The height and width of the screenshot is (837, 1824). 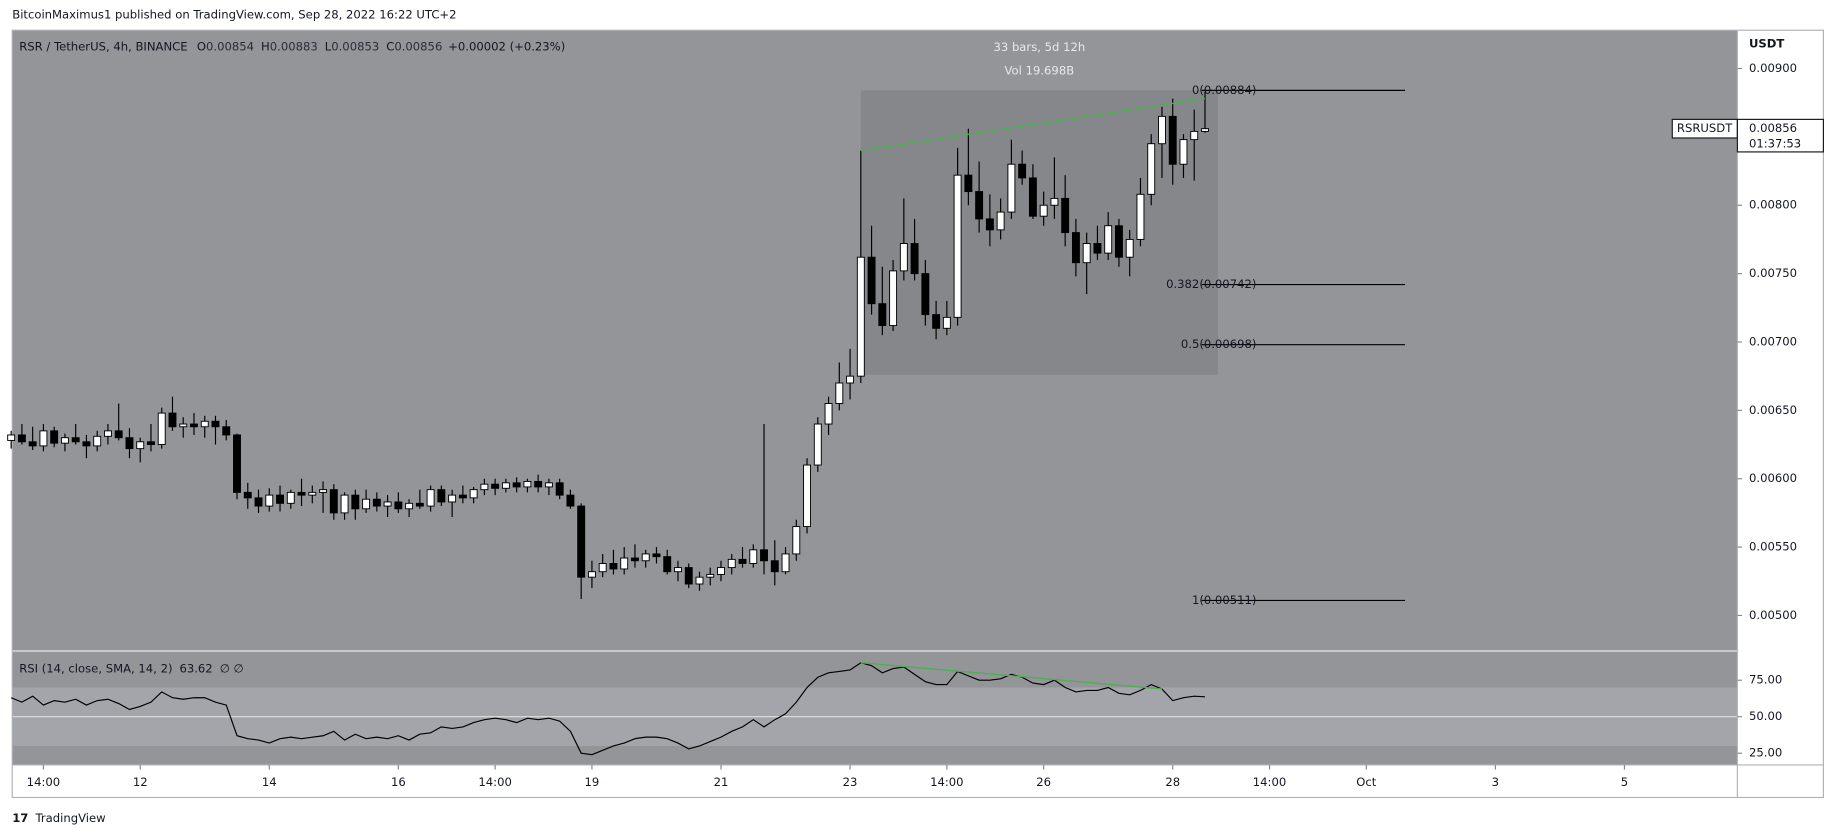 What do you see at coordinates (418, 46) in the screenshot?
I see `ohlc-value: 0.00856` at bounding box center [418, 46].